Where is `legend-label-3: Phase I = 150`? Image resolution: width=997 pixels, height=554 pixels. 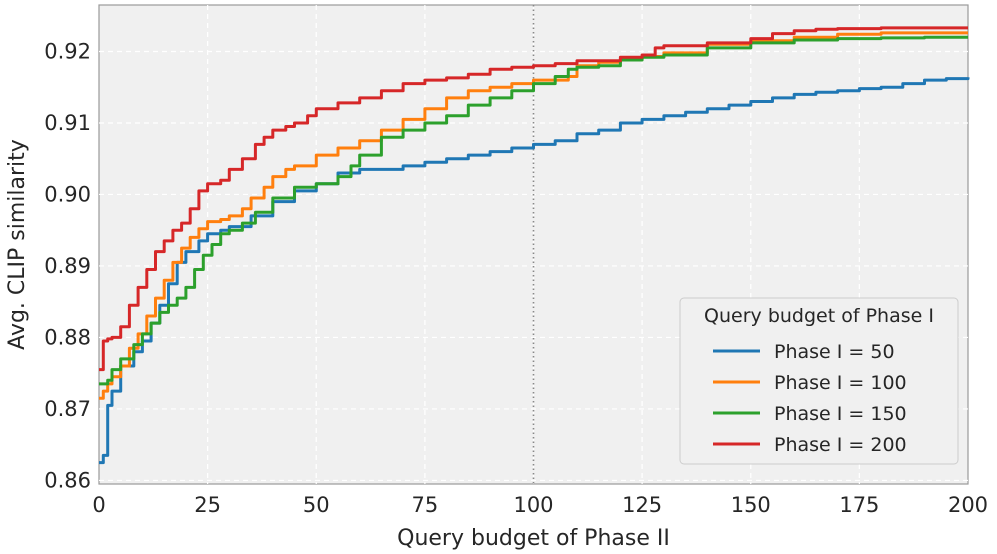 legend-label-3: Phase I = 150 is located at coordinates (840, 414).